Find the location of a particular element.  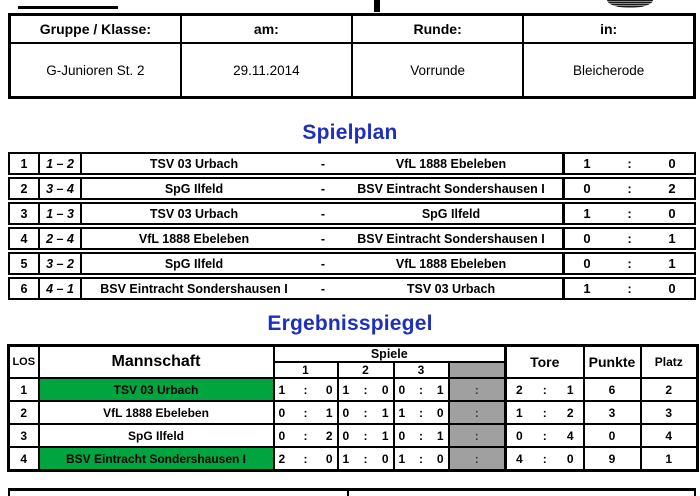

match-score: 0: 2 is located at coordinates (629, 188).